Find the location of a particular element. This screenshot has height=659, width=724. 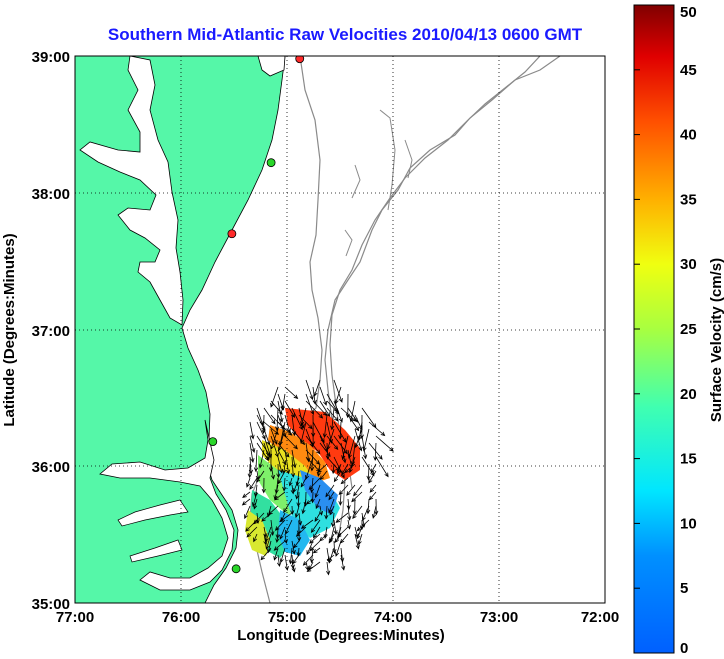

x-tick-label: 72:00 is located at coordinates (600, 617).